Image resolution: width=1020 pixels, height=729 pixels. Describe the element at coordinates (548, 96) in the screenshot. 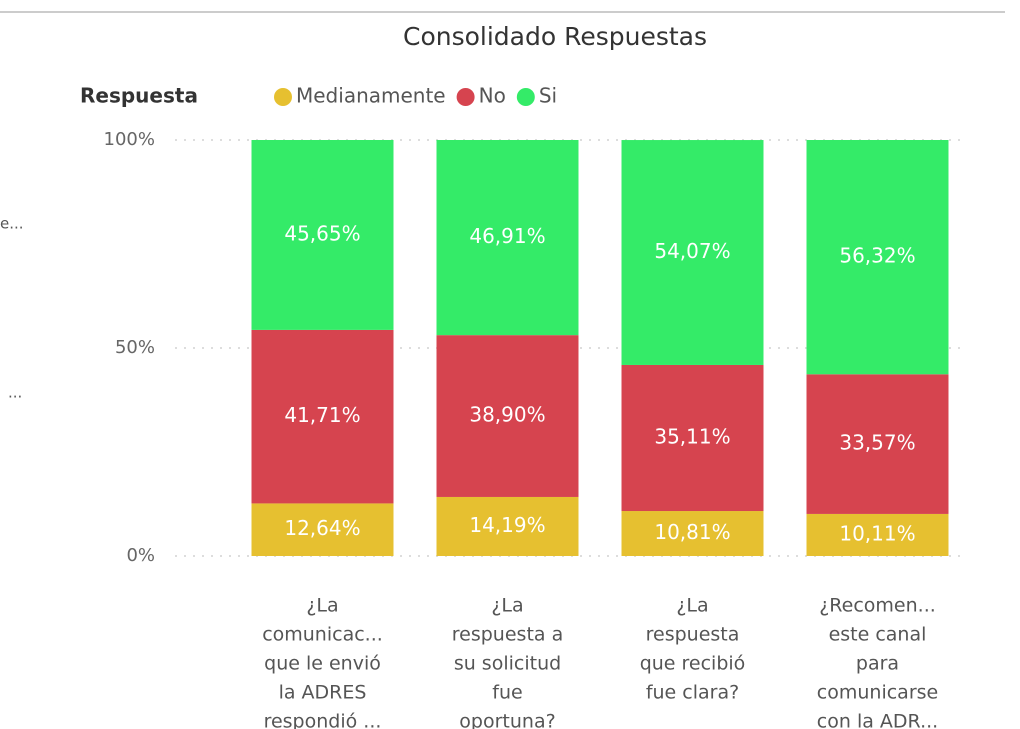

I see `legend-label: Si` at that location.